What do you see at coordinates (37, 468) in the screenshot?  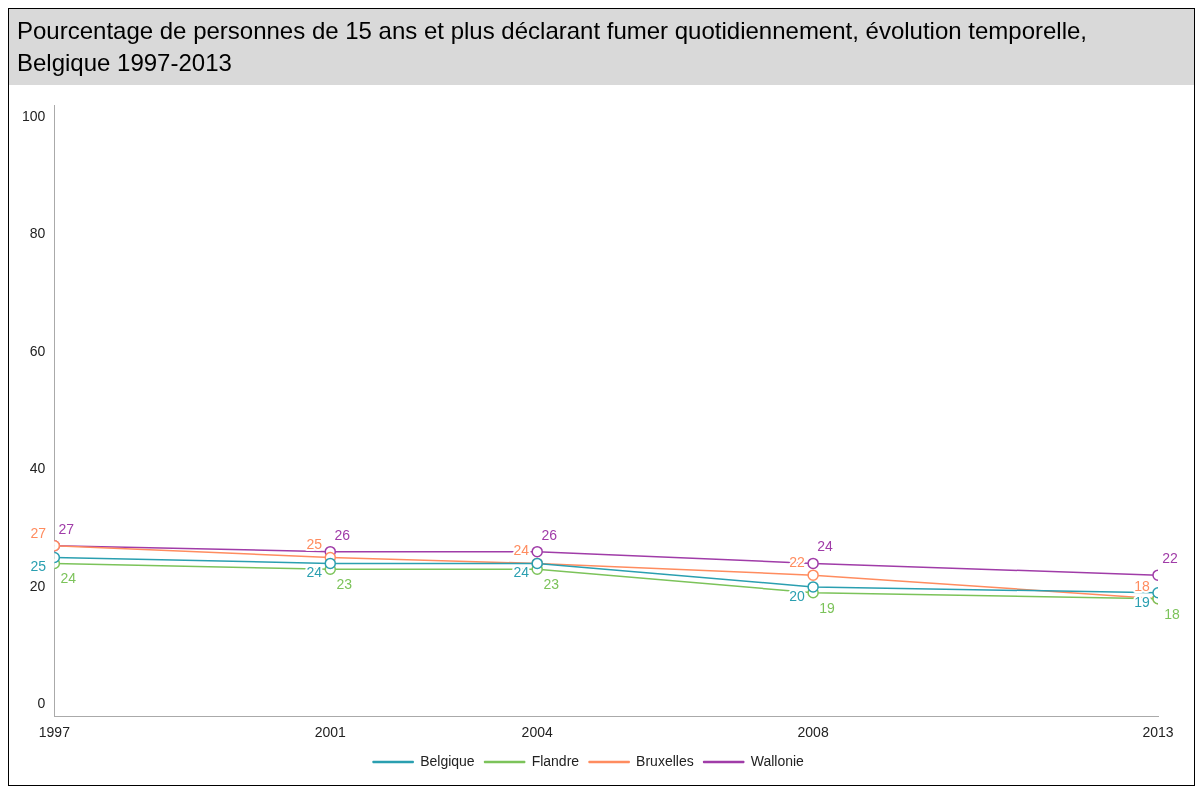 I see `y-tick-label: 40` at bounding box center [37, 468].